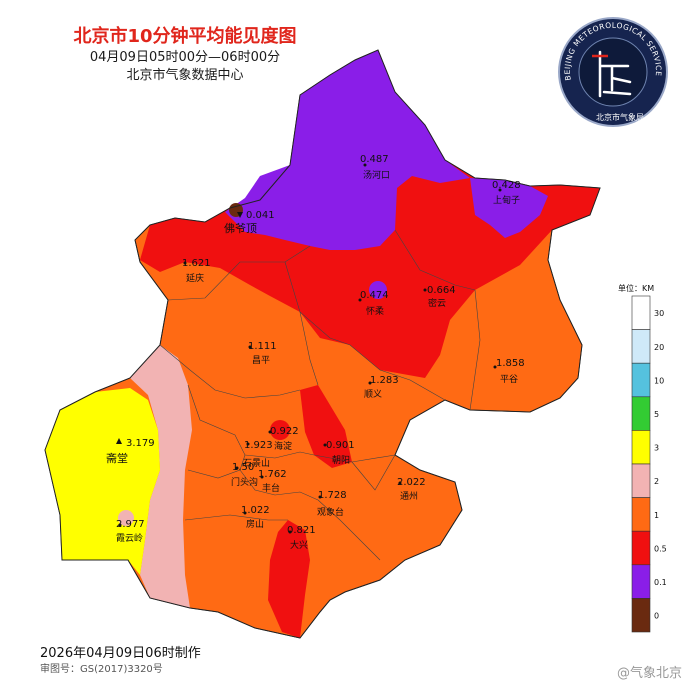  Describe the element at coordinates (244, 482) in the screenshot. I see `station-name-mentougou: 门头沟` at that location.